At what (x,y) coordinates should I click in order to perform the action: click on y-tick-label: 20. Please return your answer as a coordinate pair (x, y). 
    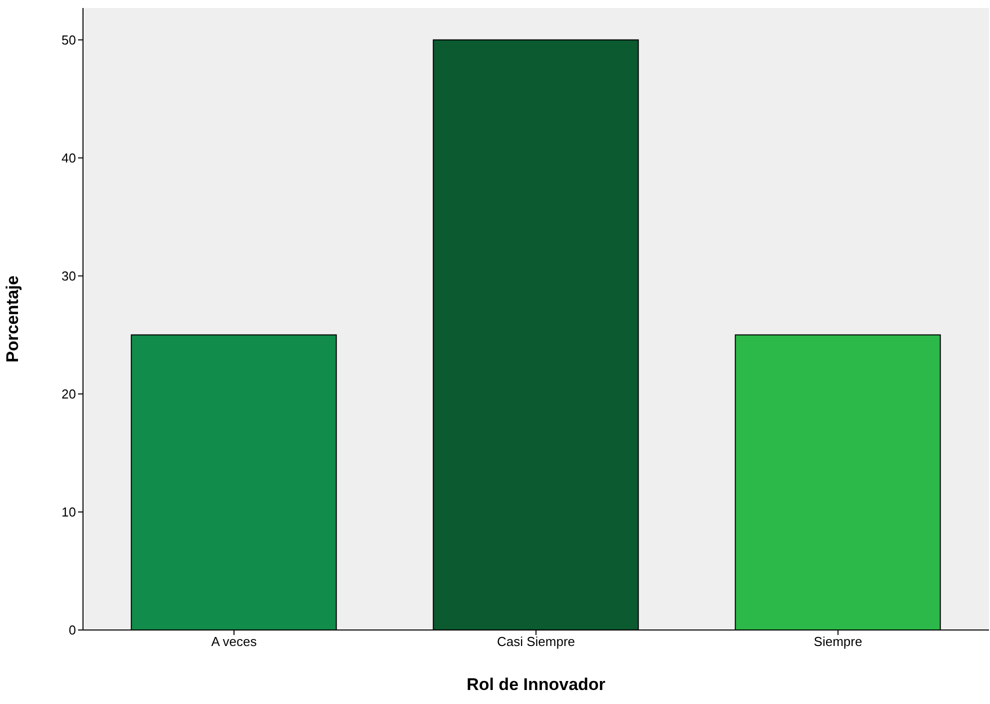
    Looking at the image, I should click on (69, 394).